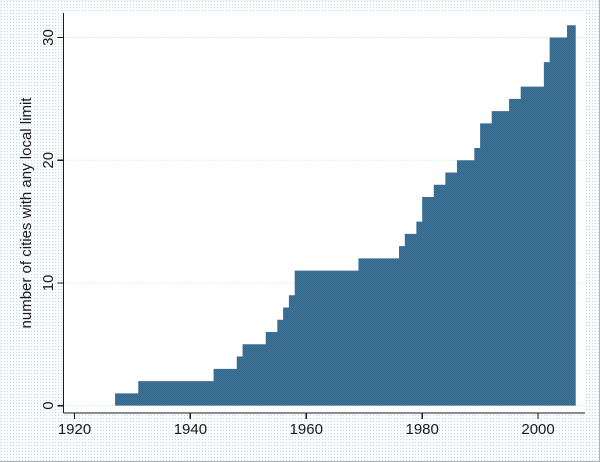 The image size is (600, 462). I want to click on y-tick-label: 10, so click(48, 283).